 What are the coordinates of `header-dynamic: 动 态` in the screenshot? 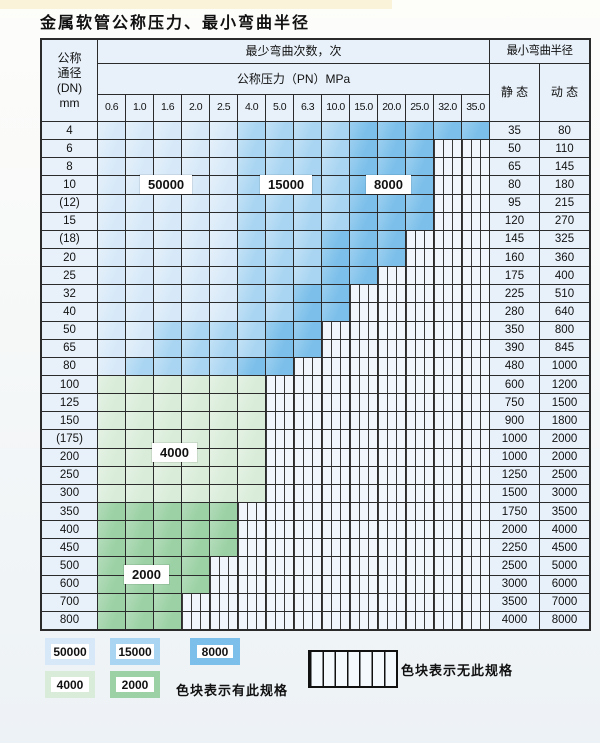 It's located at (564, 92).